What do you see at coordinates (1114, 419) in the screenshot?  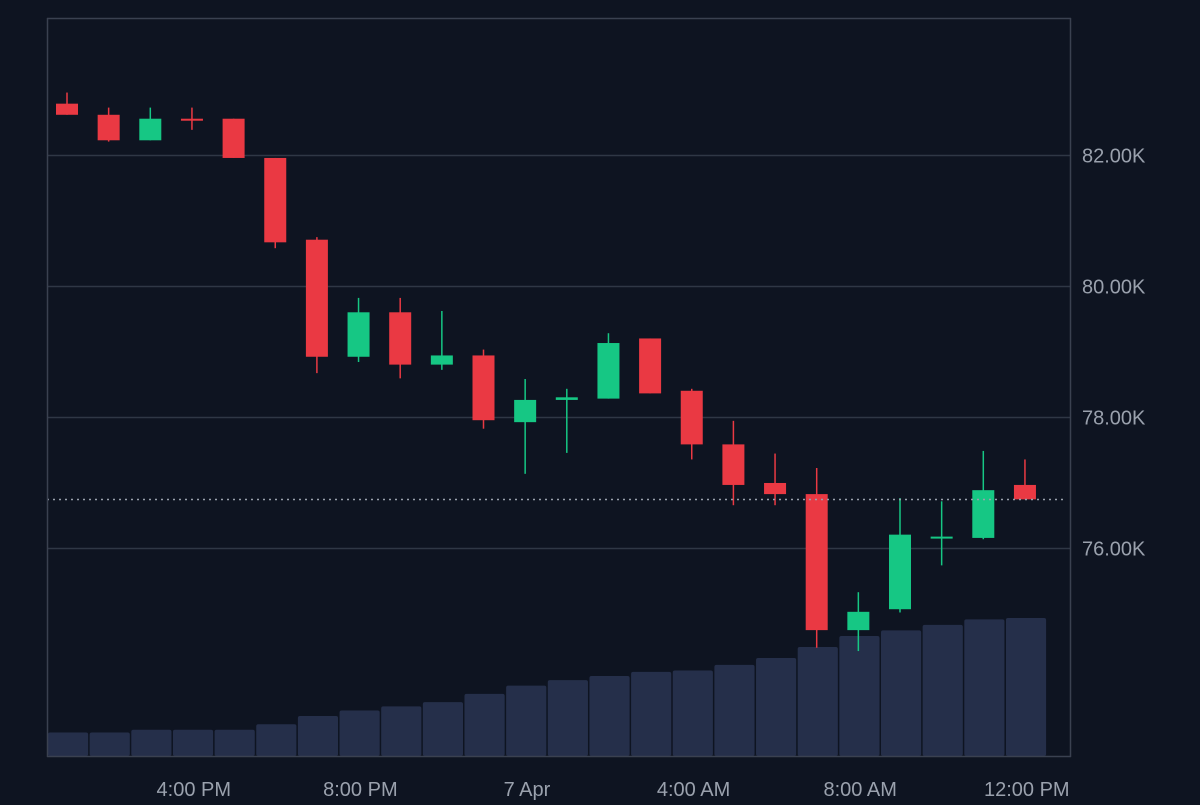 I see `y-tick-label: 78.00K` at bounding box center [1114, 419].